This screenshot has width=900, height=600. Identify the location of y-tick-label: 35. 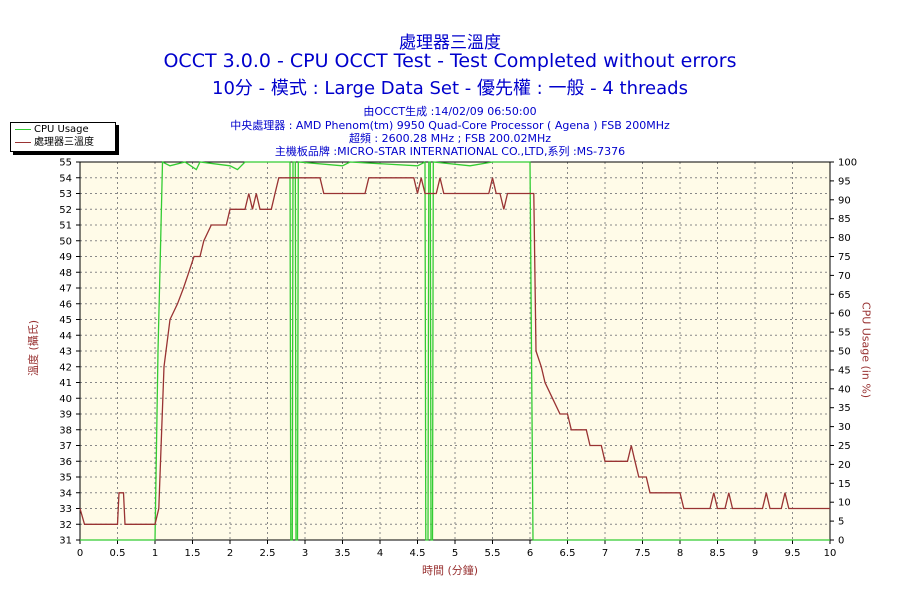
(65, 478).